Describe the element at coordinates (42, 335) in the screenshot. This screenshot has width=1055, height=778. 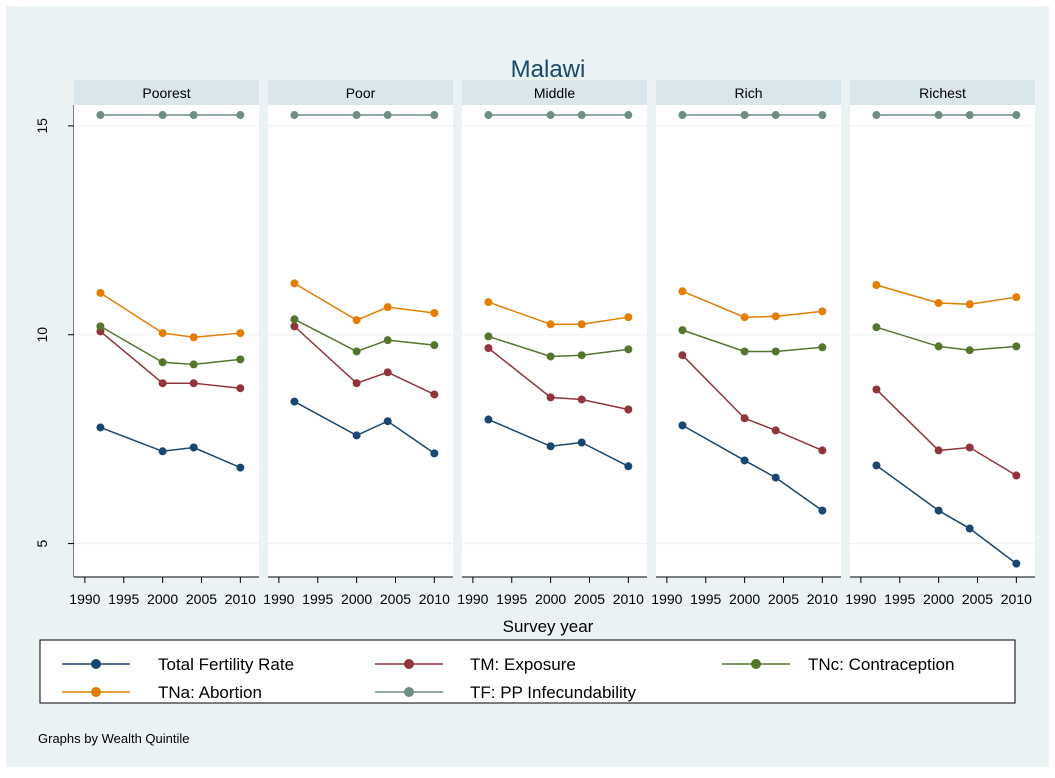
I see `y-tick-label: 10` at that location.